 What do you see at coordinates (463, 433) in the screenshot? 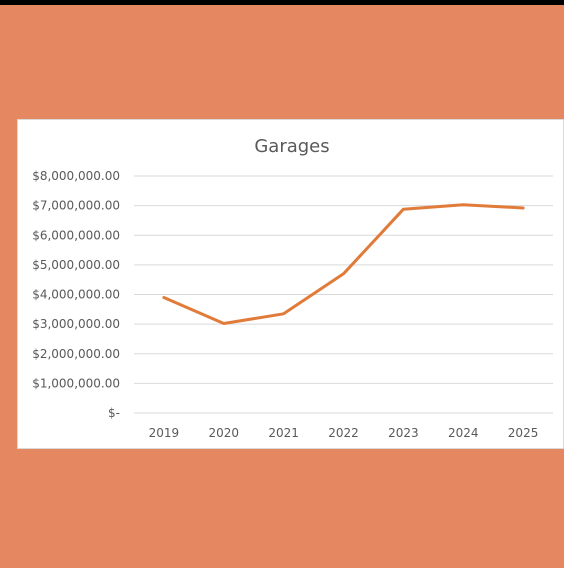
I see `x-tick-label: 2024` at bounding box center [463, 433].